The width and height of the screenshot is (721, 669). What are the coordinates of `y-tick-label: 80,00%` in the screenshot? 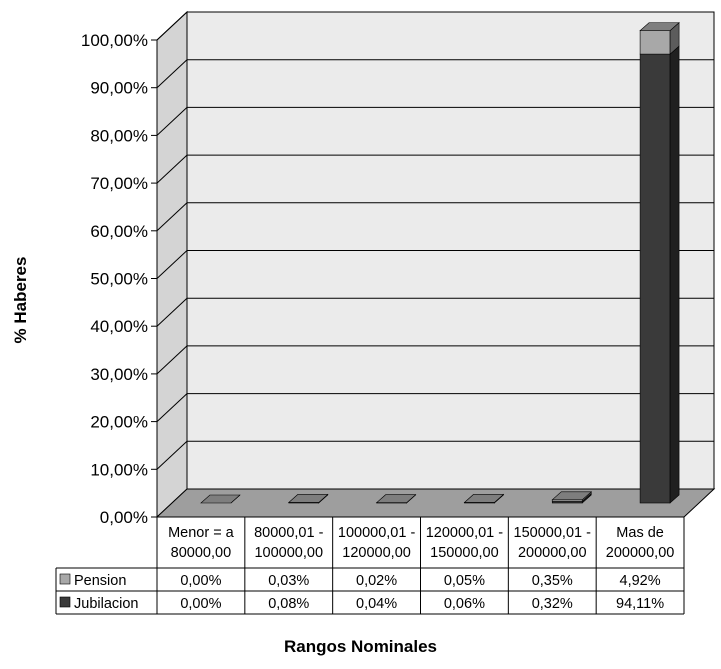 It's located at (119, 135).